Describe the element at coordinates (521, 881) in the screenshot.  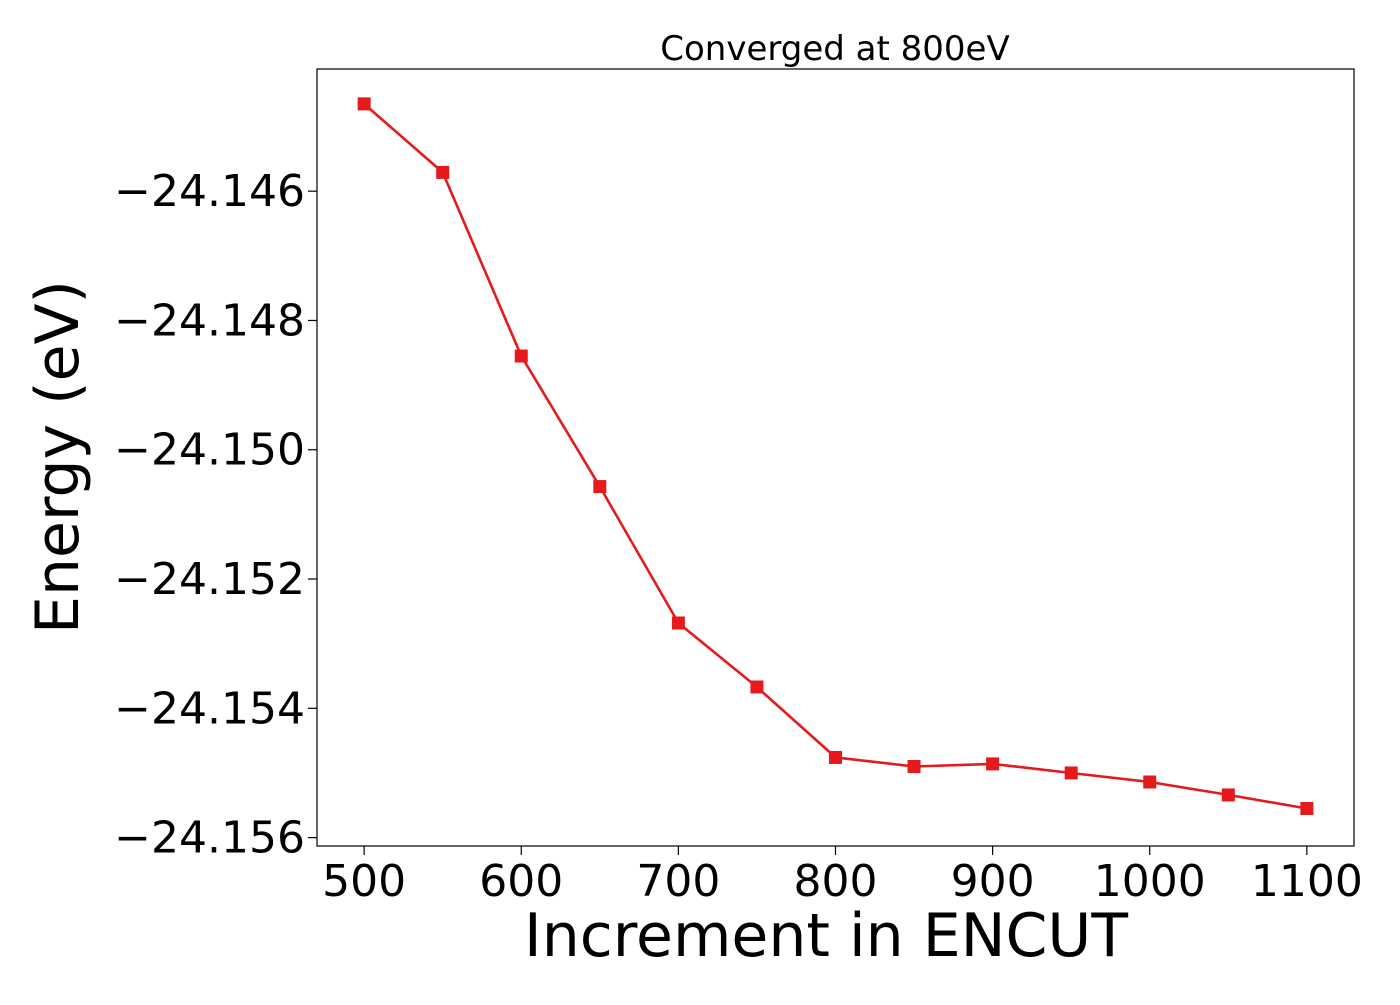
I see `x-tick-label: 600` at that location.